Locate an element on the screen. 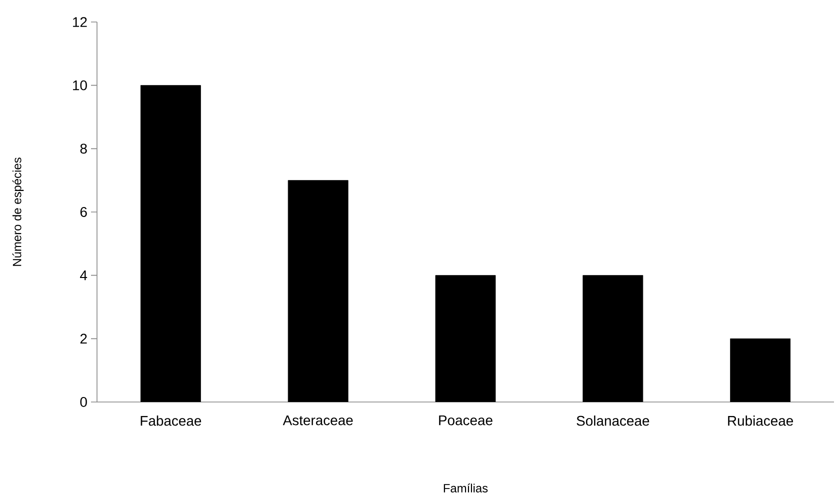  y-tick-label: 8 is located at coordinates (83, 149).